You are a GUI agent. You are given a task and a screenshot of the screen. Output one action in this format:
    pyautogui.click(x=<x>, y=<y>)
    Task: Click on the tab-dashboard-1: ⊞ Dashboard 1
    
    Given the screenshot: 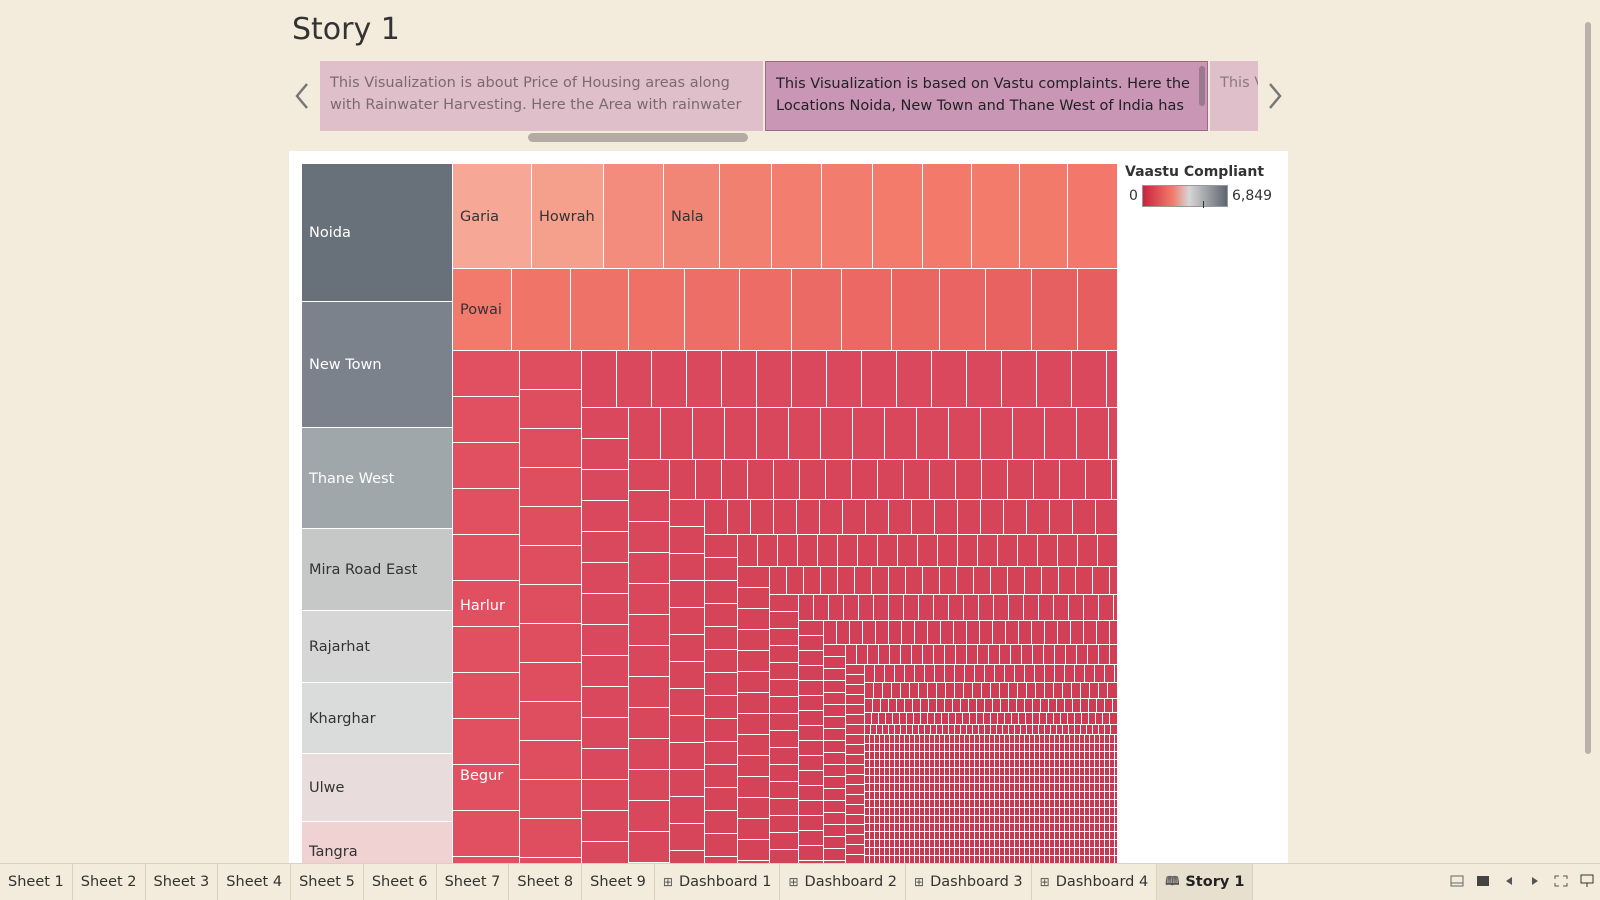 What is the action you would take?
    pyautogui.click(x=718, y=882)
    